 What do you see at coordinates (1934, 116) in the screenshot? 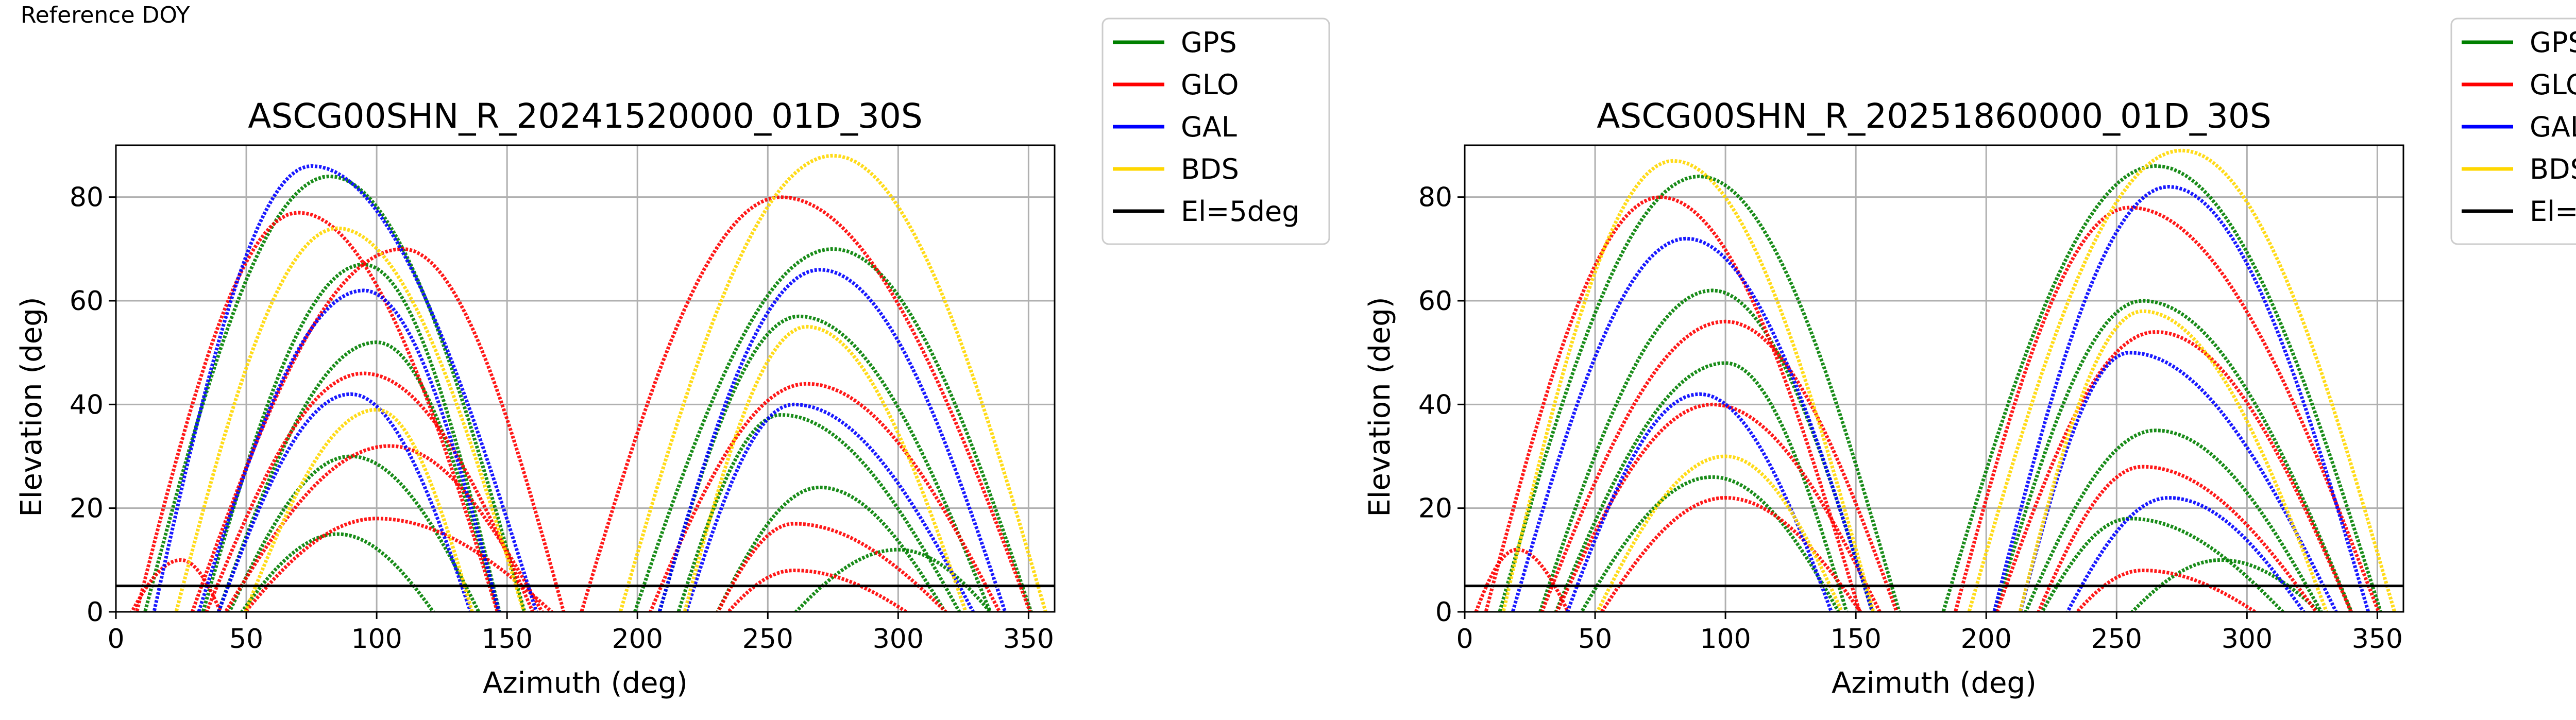
I see `chart-title: ASCG00SHN_R_20251860000_01D_30S` at bounding box center [1934, 116].